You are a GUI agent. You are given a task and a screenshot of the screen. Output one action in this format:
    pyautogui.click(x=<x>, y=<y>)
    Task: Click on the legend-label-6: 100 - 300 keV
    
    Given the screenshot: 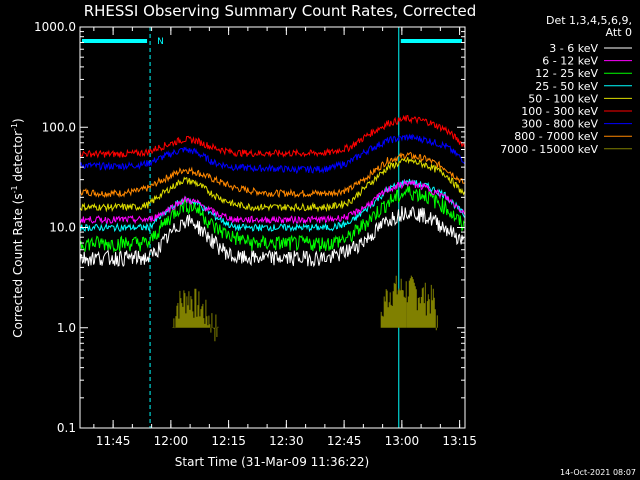 What is the action you would take?
    pyautogui.click(x=559, y=111)
    